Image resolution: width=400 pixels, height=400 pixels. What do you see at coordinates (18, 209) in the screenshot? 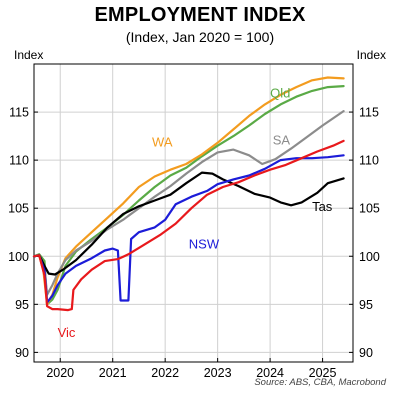
I see `y-tick-label-left: 105` at bounding box center [18, 209].